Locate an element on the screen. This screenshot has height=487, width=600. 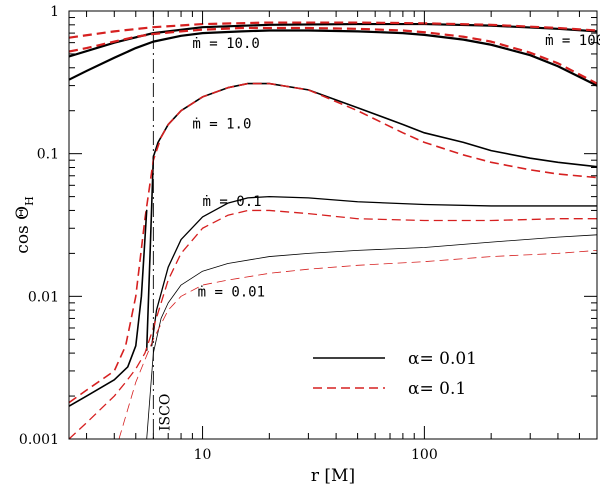
y-tick-label: 1 is located at coordinates (54, 12).